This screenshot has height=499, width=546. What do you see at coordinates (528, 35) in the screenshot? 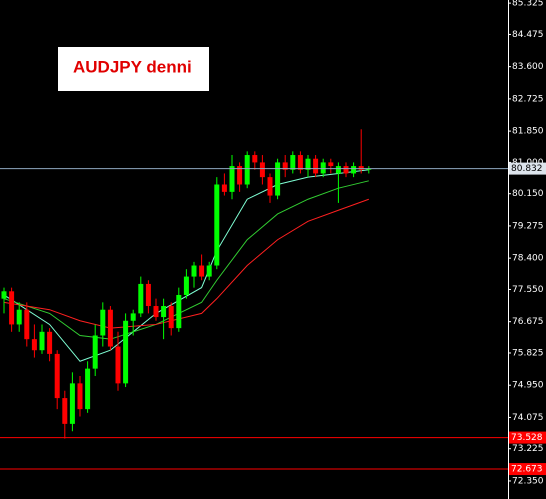
I see `y-tick-label: 84.475` at bounding box center [528, 35].